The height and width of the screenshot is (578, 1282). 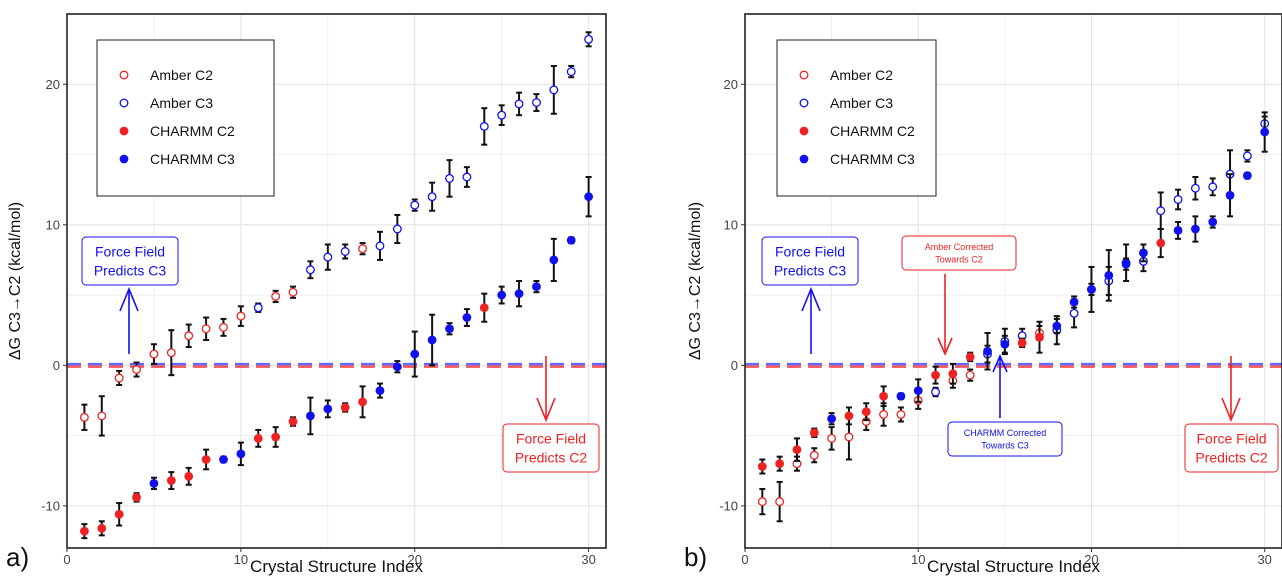 I want to click on x-tick-label: 10, so click(x=241, y=559).